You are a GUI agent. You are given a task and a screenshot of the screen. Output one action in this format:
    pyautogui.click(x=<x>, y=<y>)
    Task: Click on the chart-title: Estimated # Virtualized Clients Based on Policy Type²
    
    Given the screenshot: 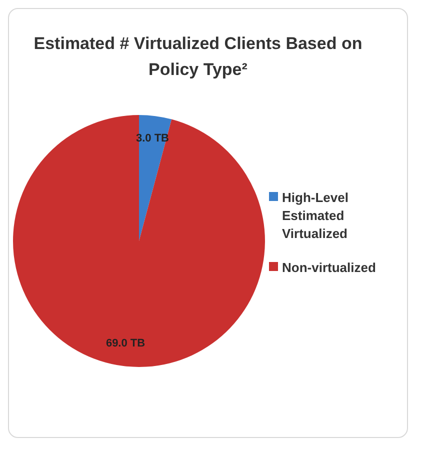 What is the action you would take?
    pyautogui.click(x=198, y=57)
    